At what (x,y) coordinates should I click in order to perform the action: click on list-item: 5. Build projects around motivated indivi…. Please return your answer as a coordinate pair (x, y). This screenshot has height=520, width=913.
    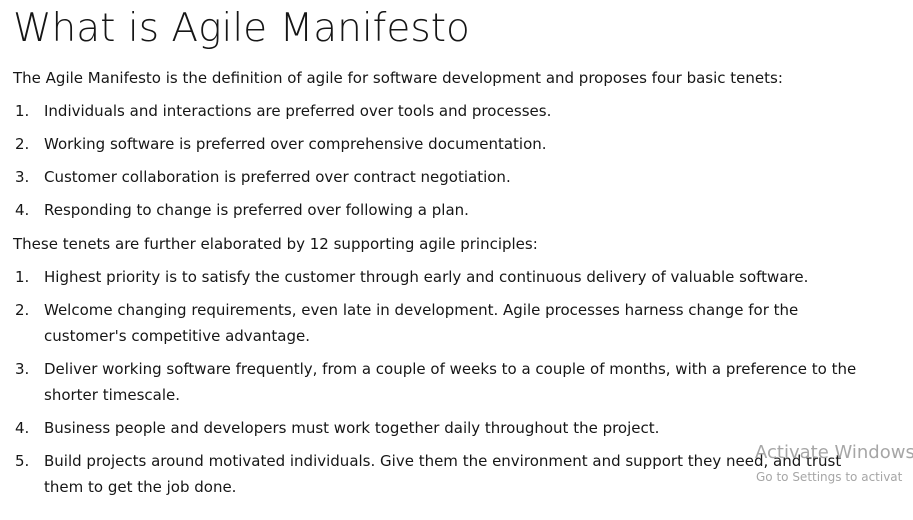
    Looking at the image, I should click on (439, 474).